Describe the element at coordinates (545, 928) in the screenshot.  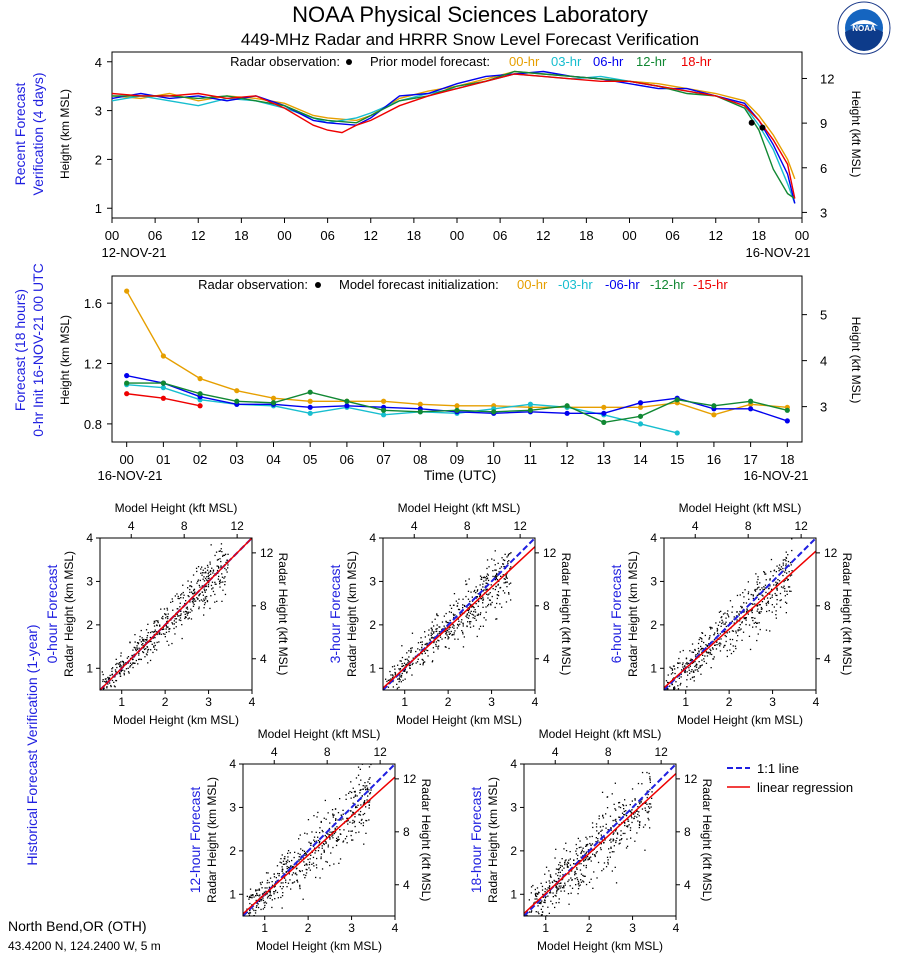
I see `scatter-xtick-label: 1` at that location.